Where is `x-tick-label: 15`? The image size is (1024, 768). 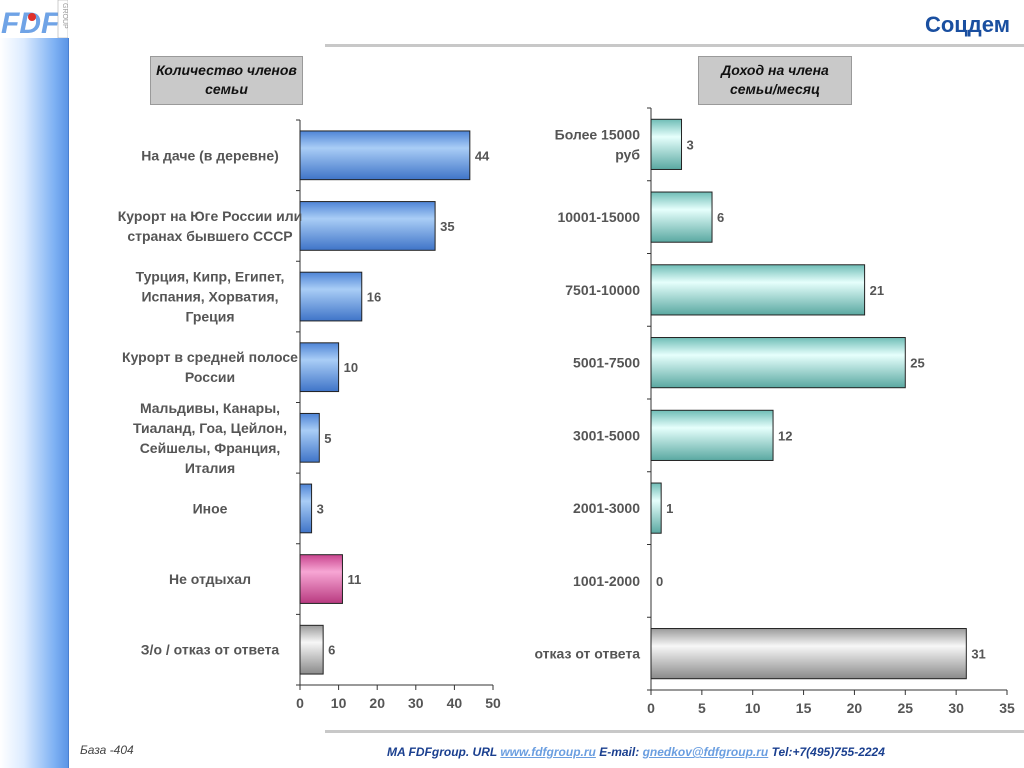 x-tick-label: 15 is located at coordinates (804, 708).